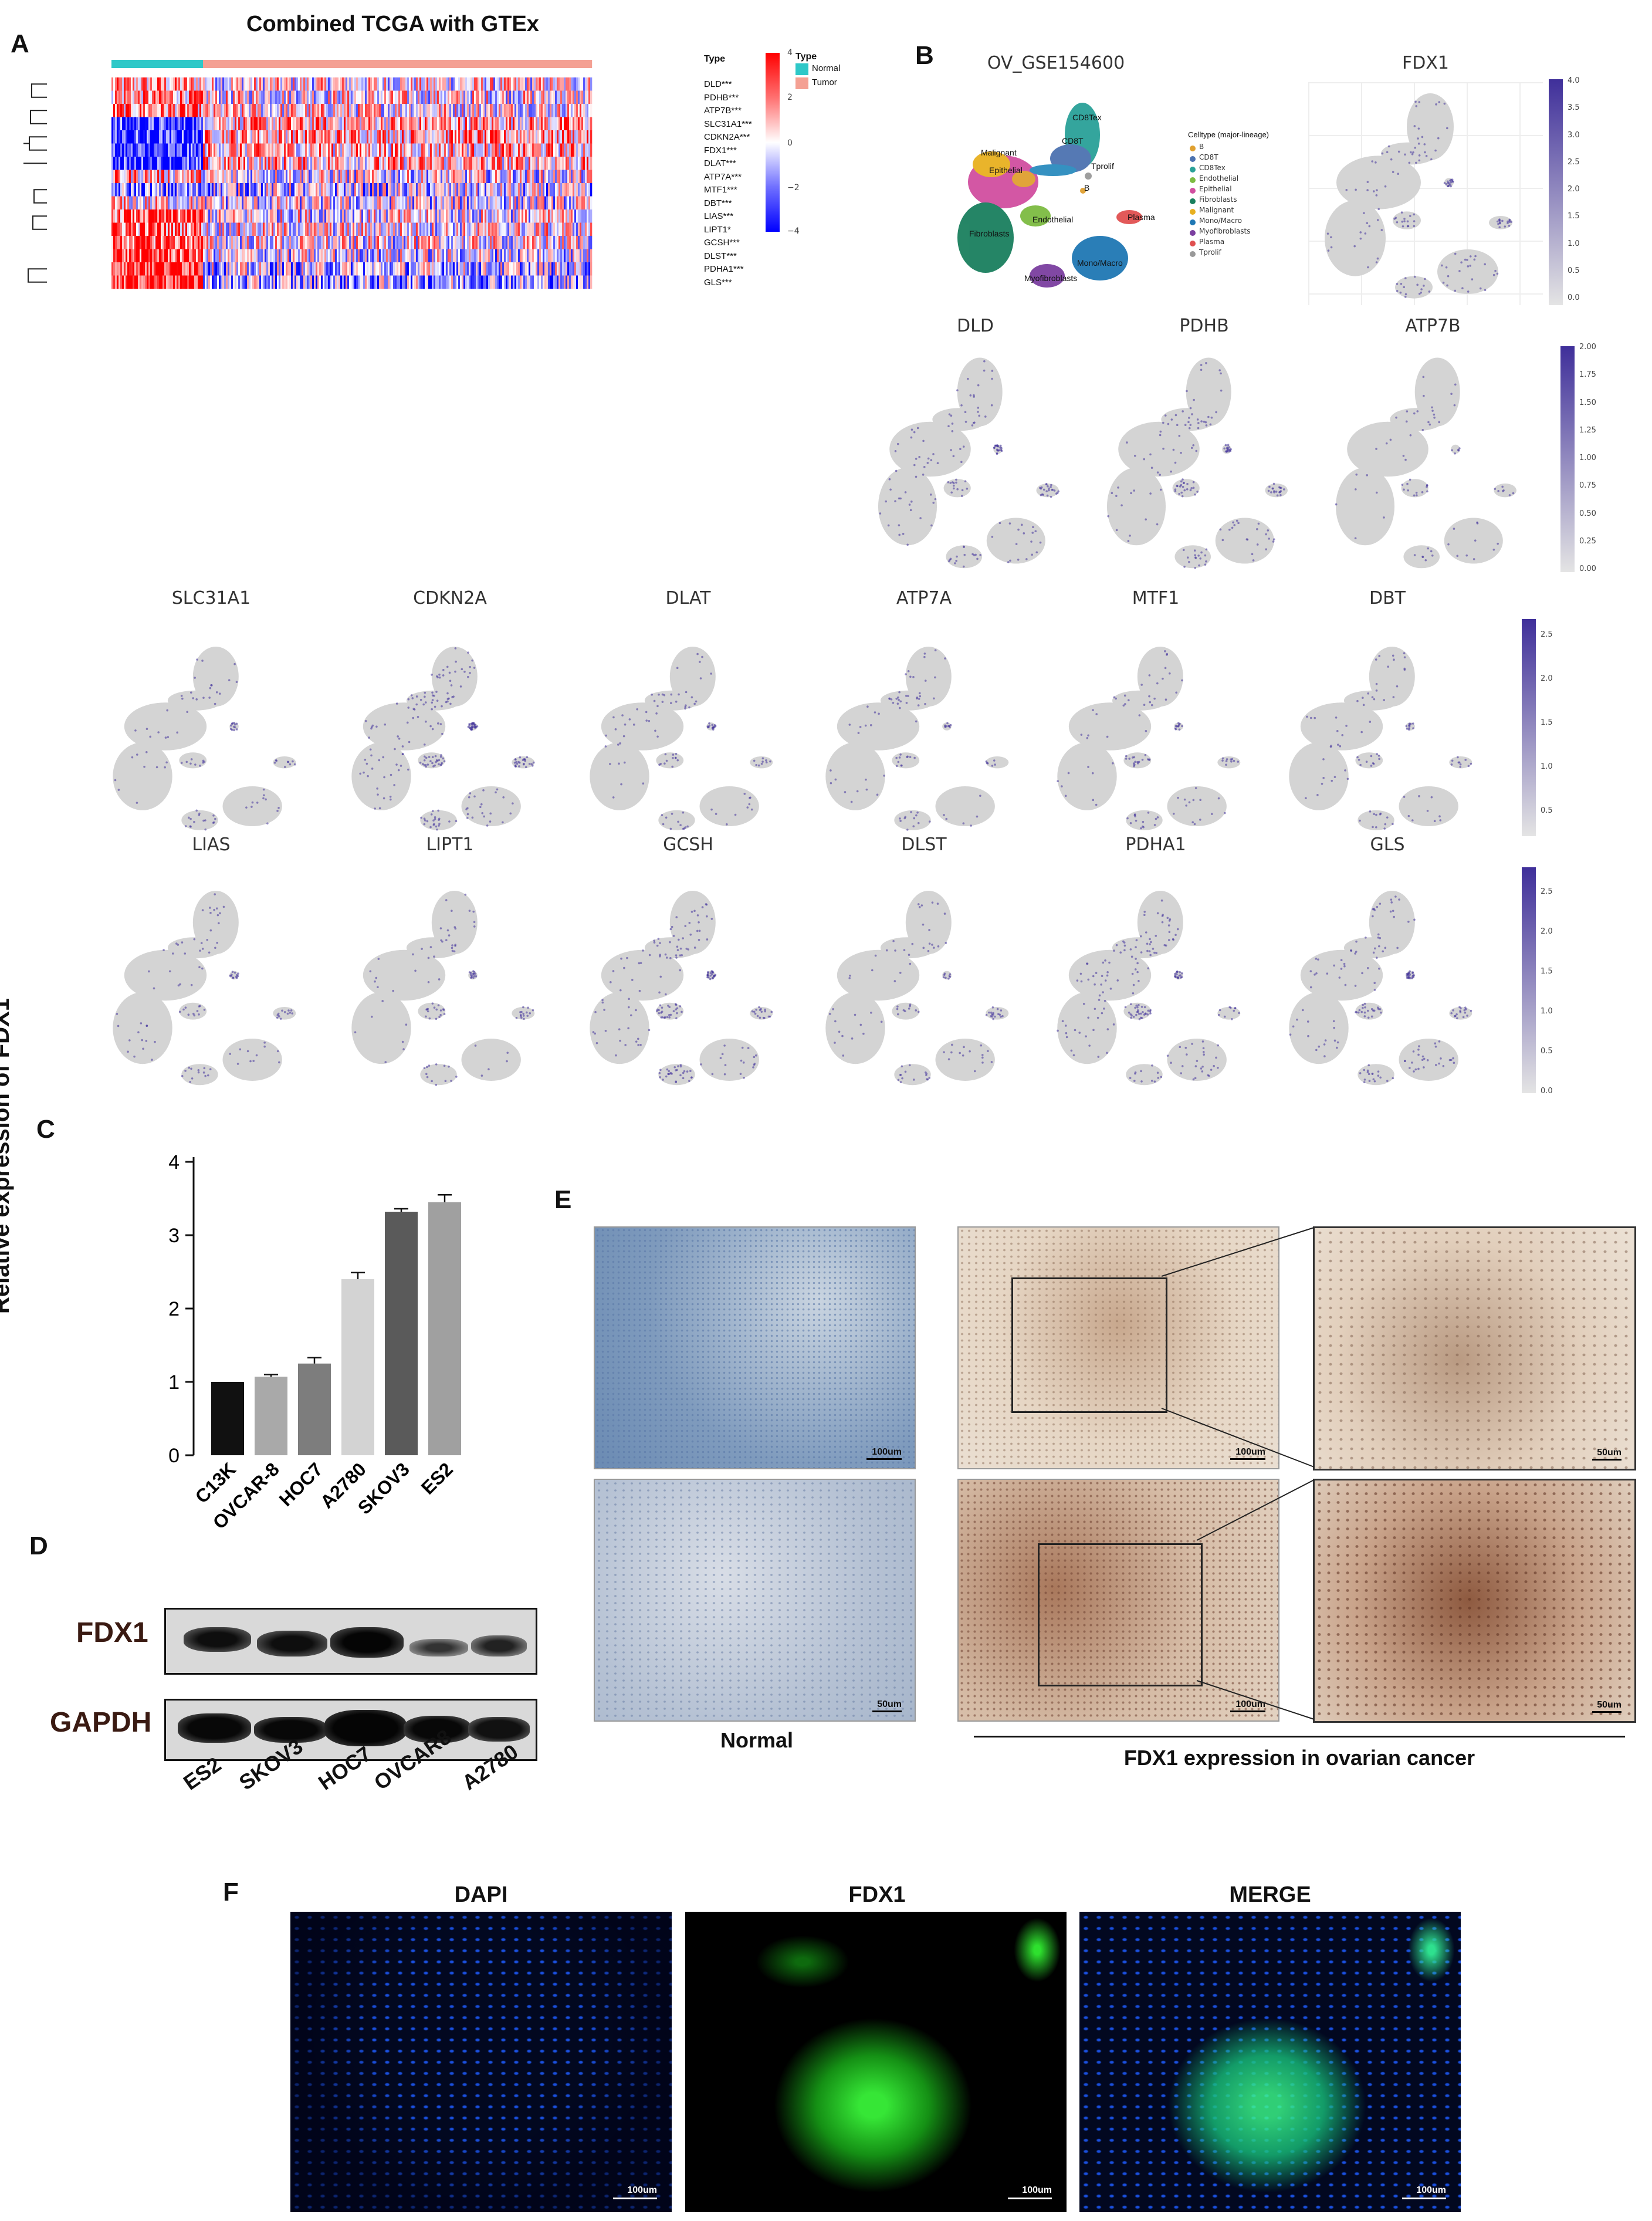 This screenshot has width=1652, height=2221. I want to click on feature-umap, so click(975, 460).